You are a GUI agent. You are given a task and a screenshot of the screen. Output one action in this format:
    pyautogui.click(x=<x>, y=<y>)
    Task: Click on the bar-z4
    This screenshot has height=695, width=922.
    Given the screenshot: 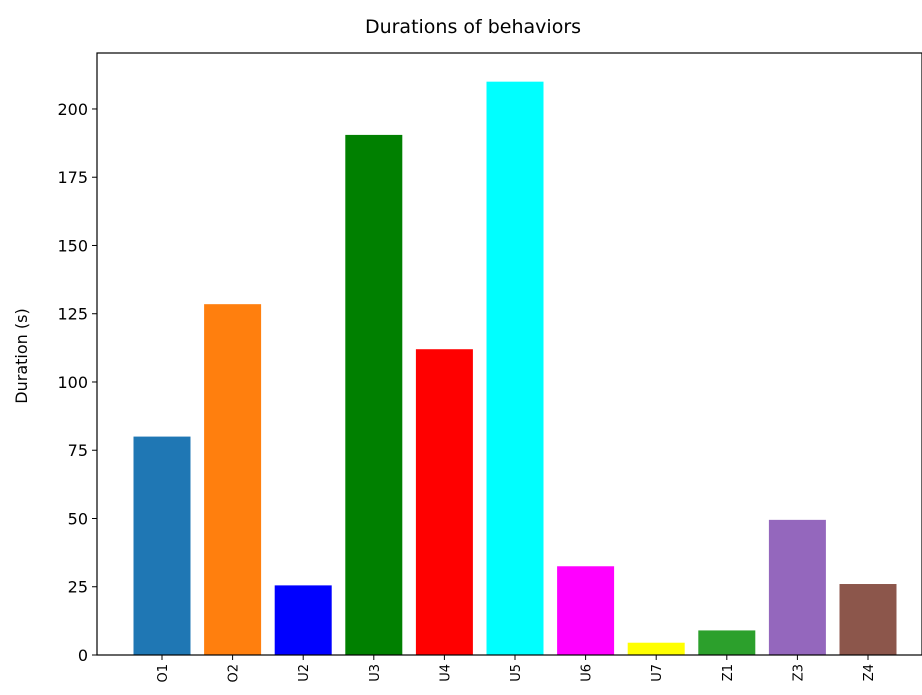 What is the action you would take?
    pyautogui.click(x=868, y=619)
    